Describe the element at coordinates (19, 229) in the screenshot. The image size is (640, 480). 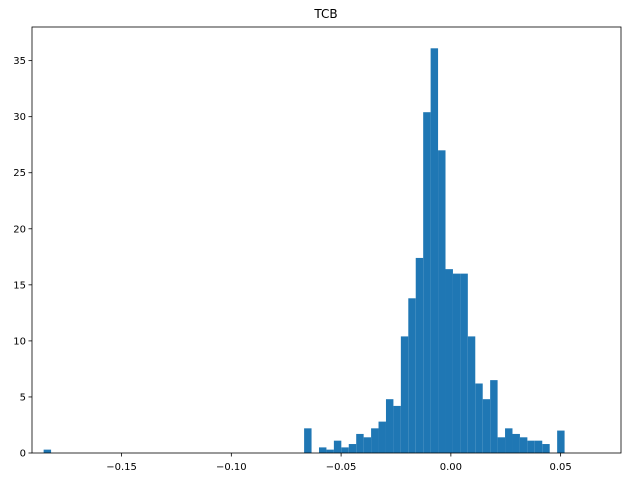
I see `y-tick-label: 20` at that location.